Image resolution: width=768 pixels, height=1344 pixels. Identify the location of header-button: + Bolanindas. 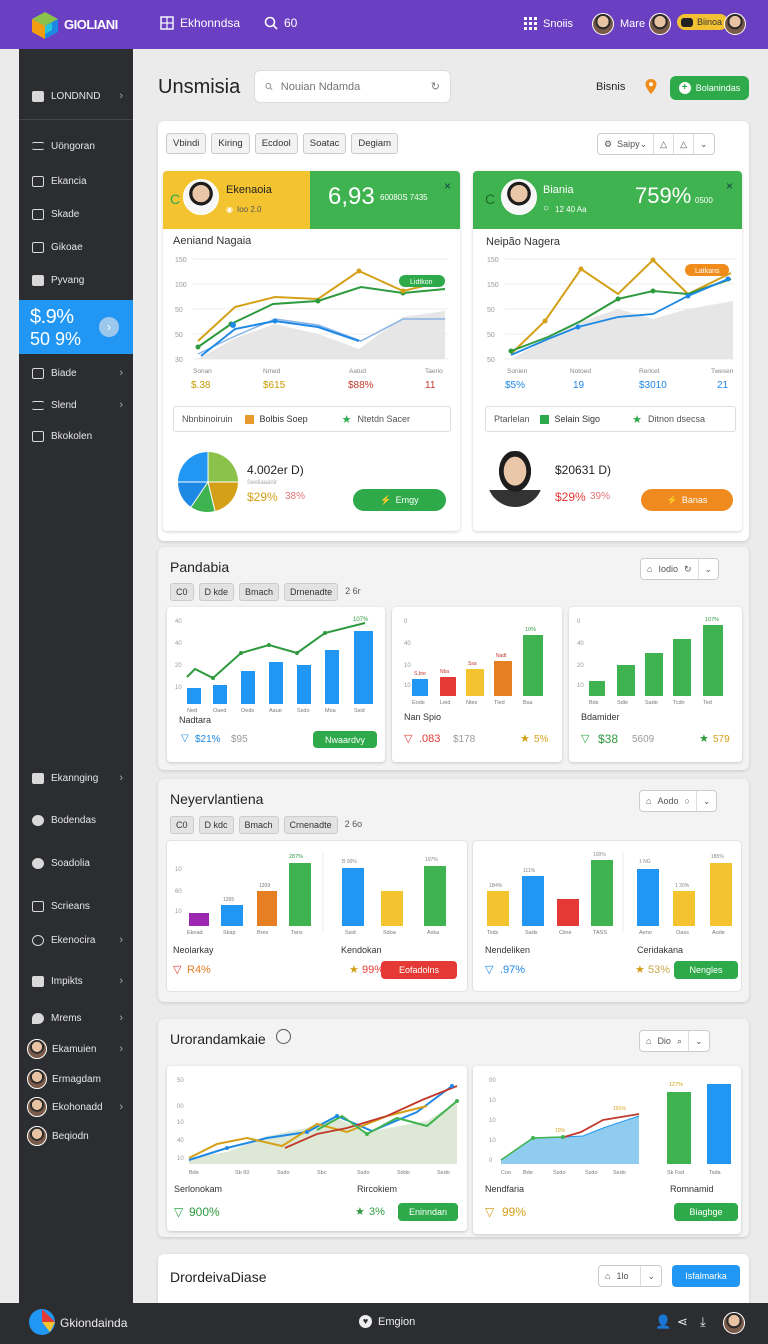
(709, 88).